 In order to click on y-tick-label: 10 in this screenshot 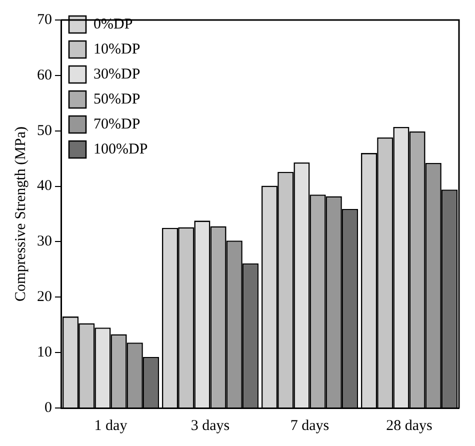, I will do `click(44, 352)`.